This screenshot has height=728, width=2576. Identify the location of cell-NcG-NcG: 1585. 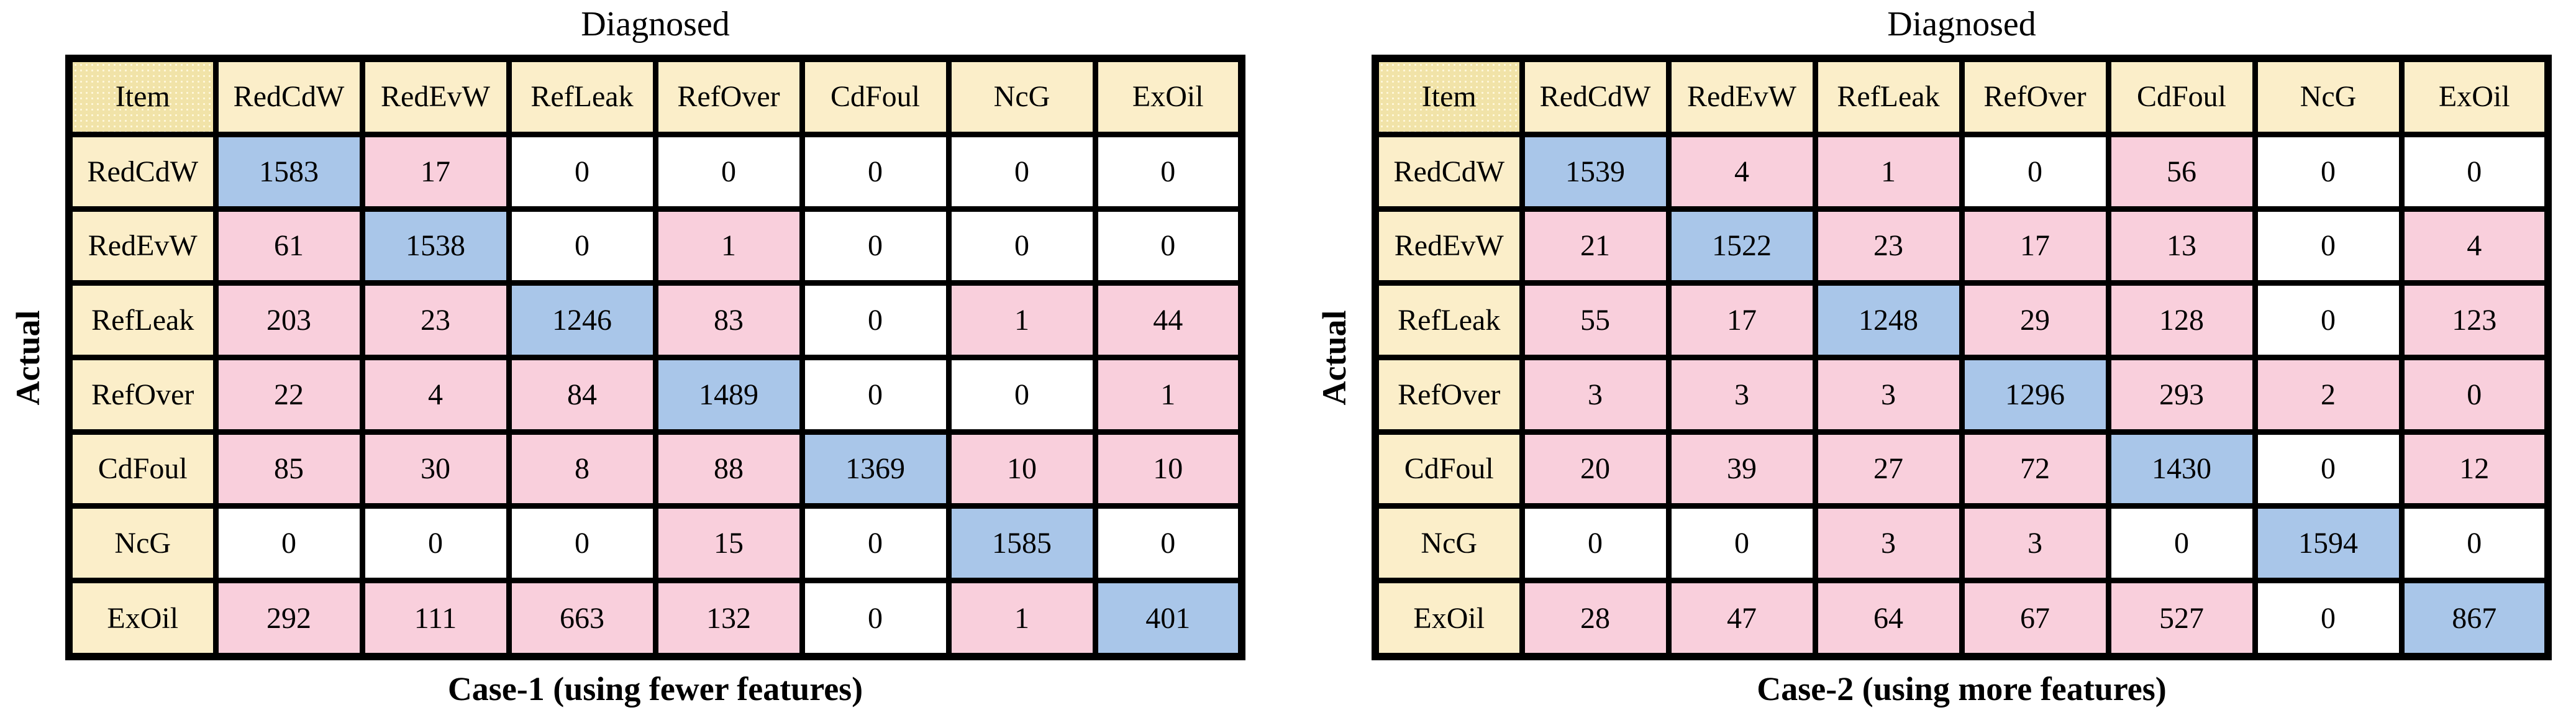
(1021, 543).